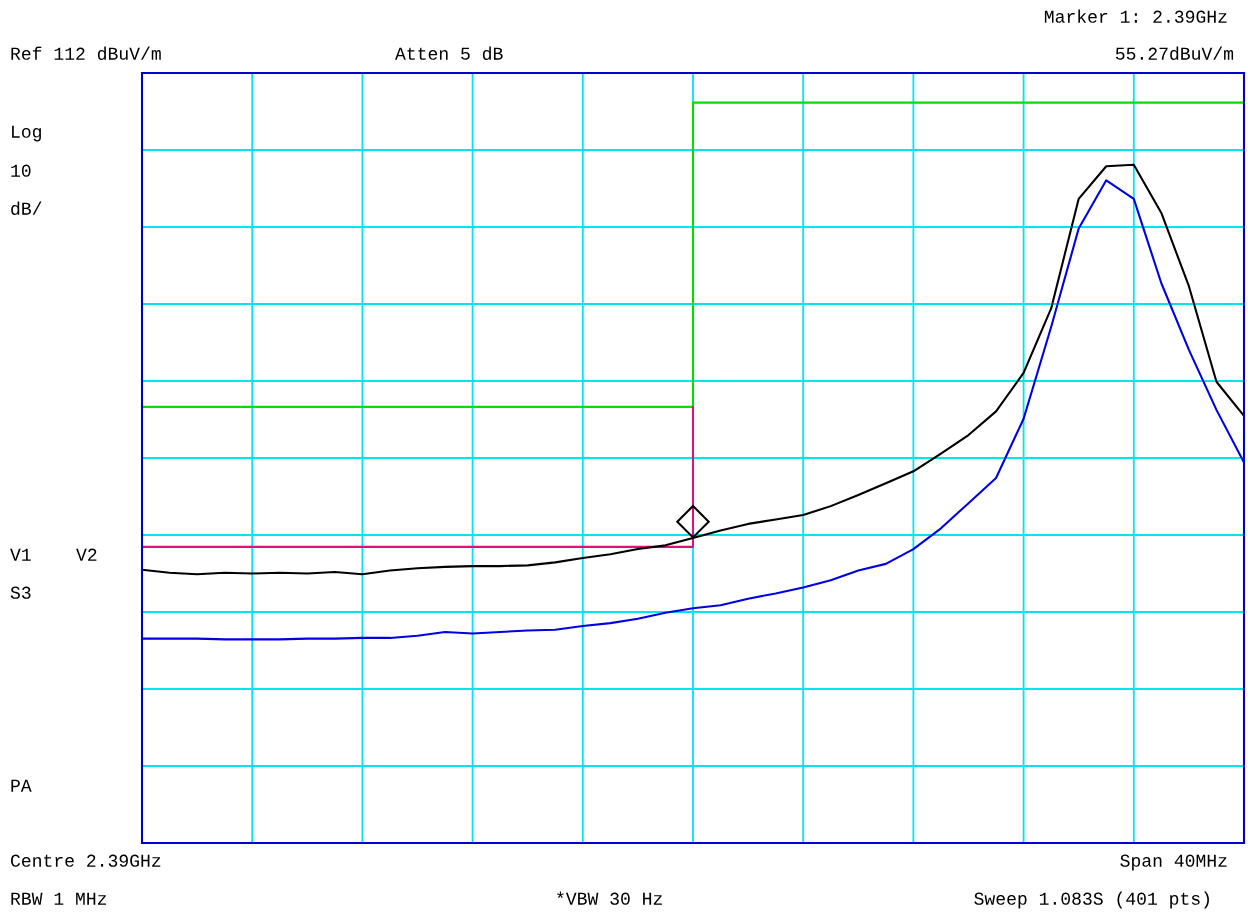 The image size is (1248, 915). Describe the element at coordinates (609, 898) in the screenshot. I see `text: *VBW 30 Hz` at that location.